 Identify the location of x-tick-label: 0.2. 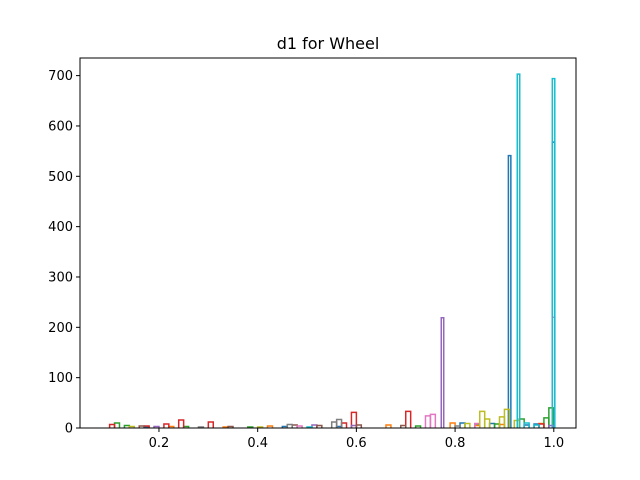
(159, 443).